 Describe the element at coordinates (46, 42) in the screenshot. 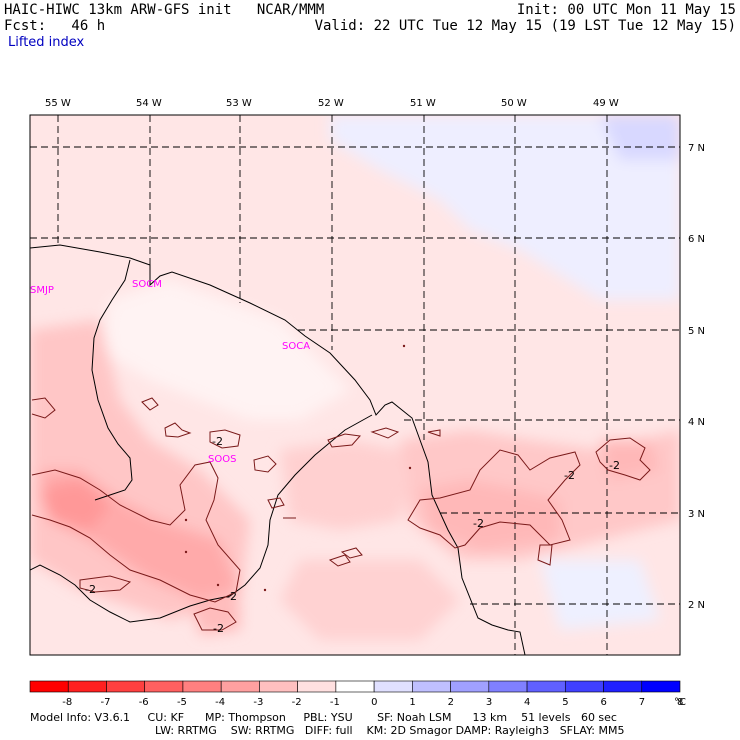

I see `field-name: Lifted index` at that location.